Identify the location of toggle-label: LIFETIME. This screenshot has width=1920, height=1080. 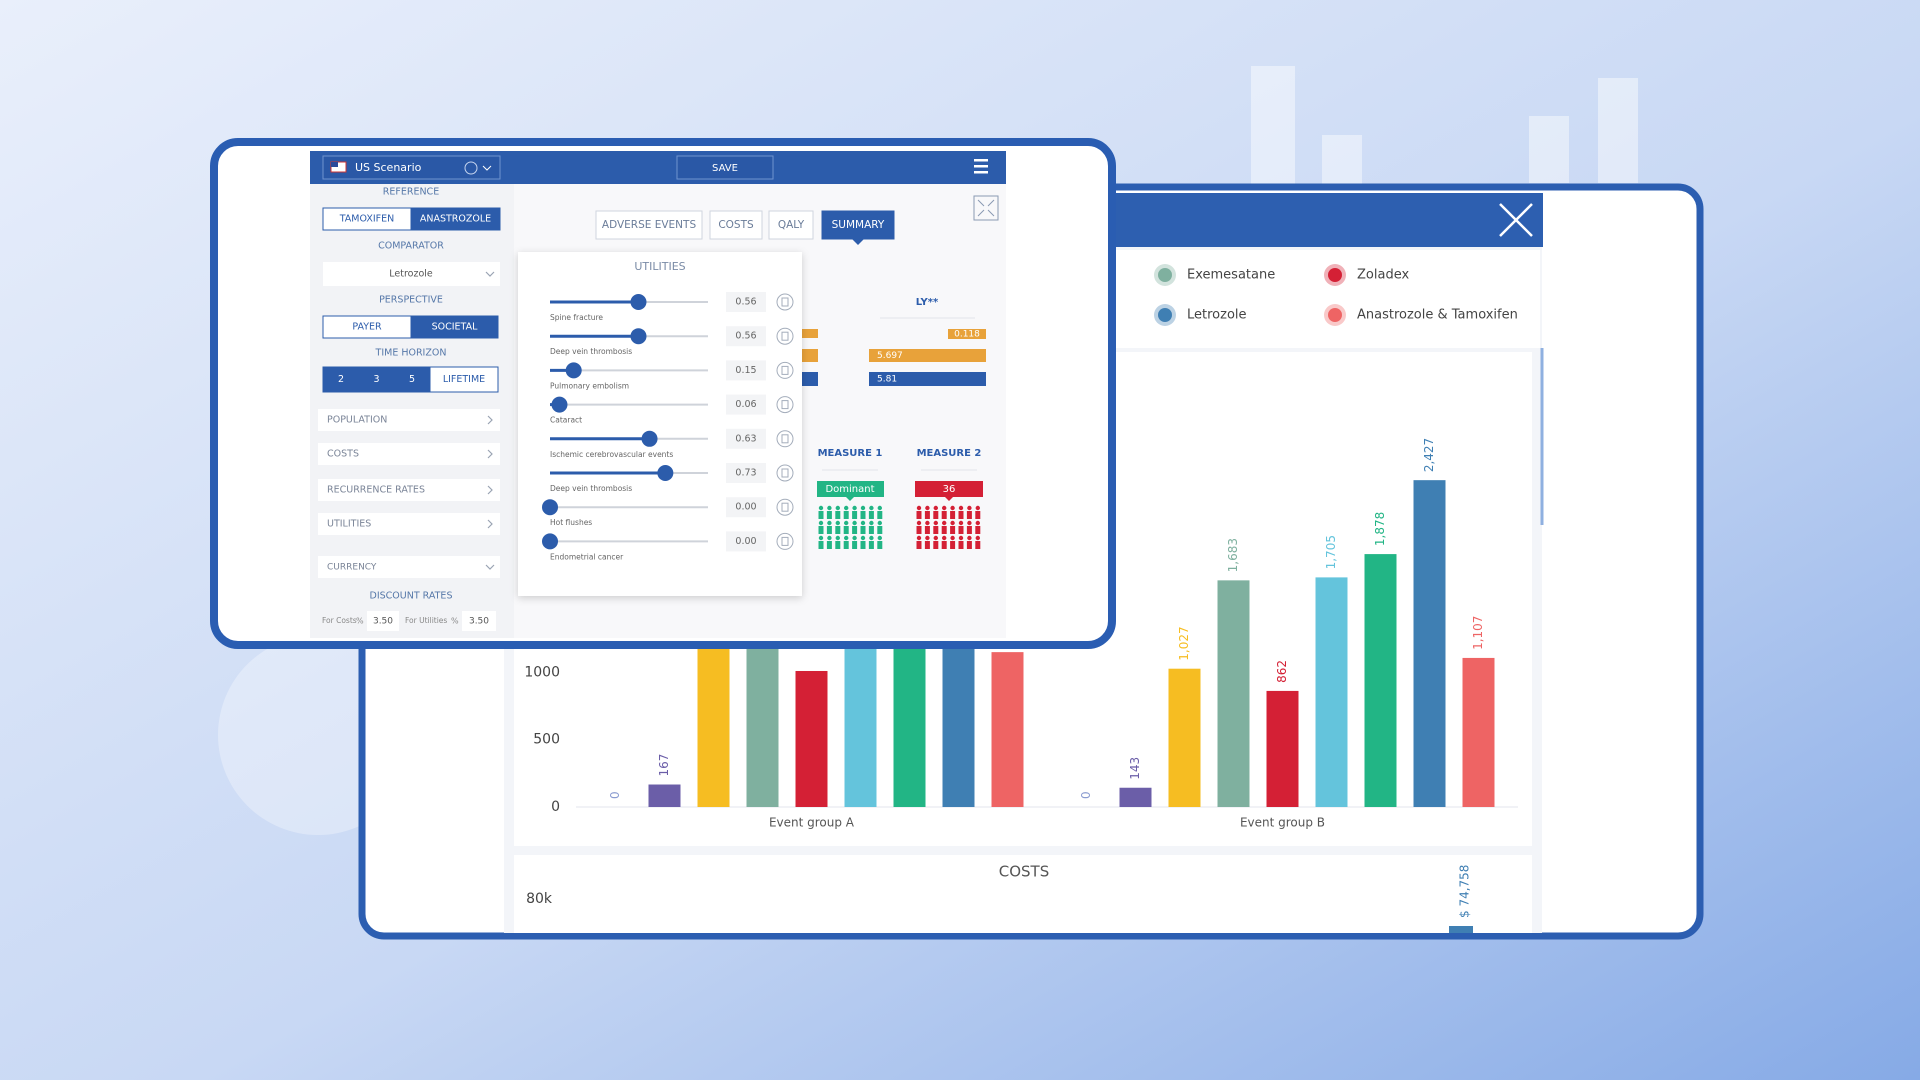
(464, 379).